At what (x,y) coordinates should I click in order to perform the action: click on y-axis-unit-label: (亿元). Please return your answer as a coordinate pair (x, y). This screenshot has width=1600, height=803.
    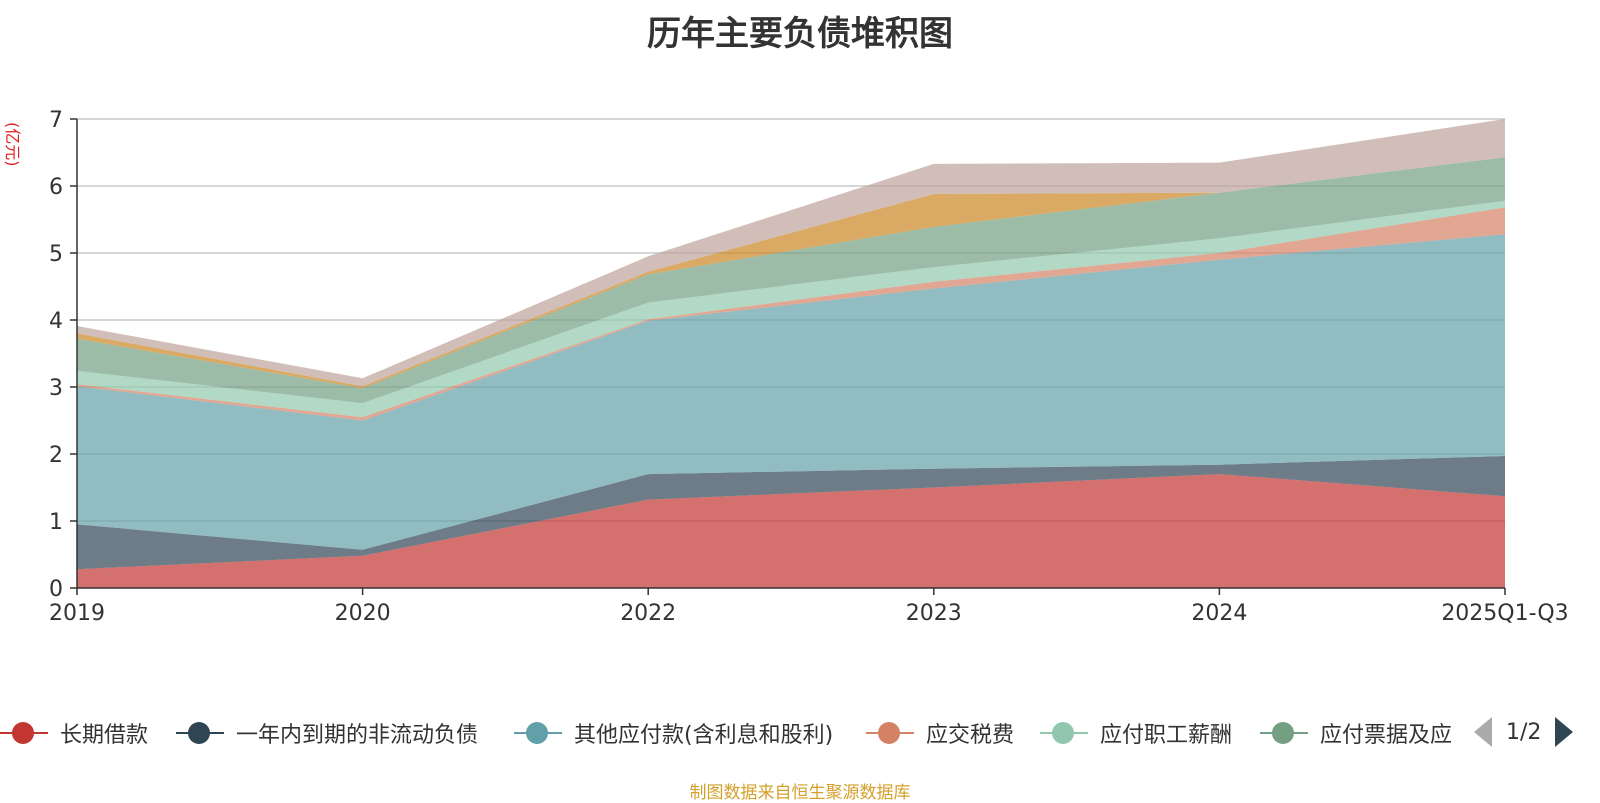
    Looking at the image, I should click on (12, 144).